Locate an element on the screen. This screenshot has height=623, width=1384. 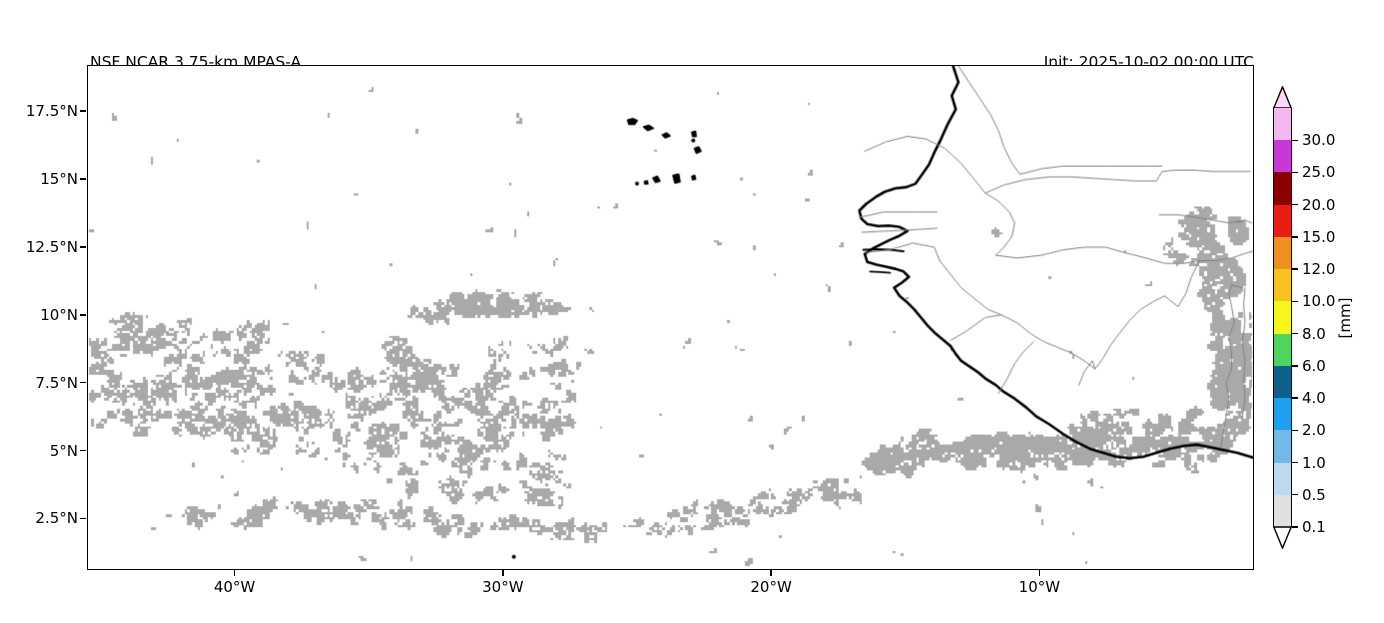
colorbar-bands is located at coordinates (1282, 317).